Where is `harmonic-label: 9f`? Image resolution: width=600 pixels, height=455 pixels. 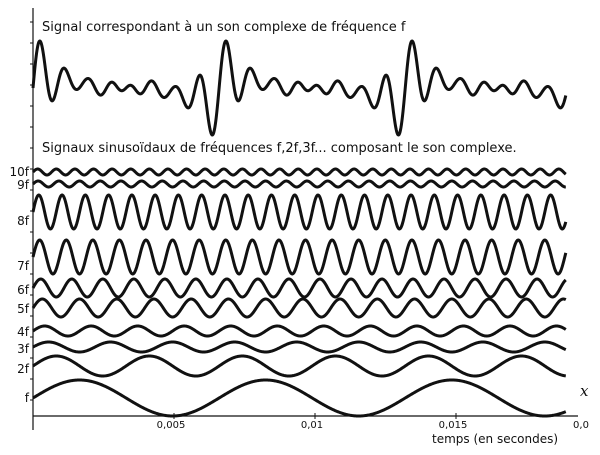 harmonic-label: 9f is located at coordinates (23, 185).